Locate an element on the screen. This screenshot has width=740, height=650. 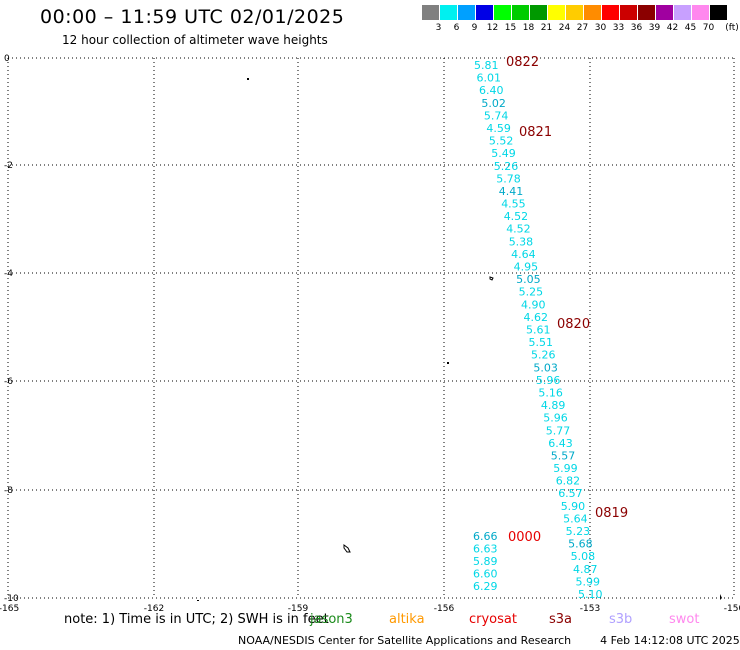
wave-height-label: 4.95 is located at coordinates (526, 267).